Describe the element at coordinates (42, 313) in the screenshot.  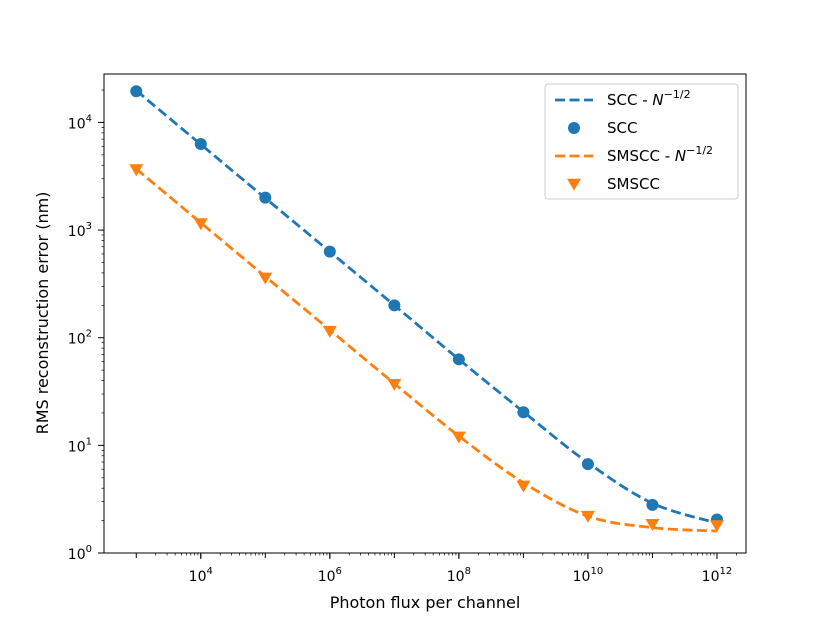
I see `y-axis-label: RMS reconstruction error (nm)` at that location.